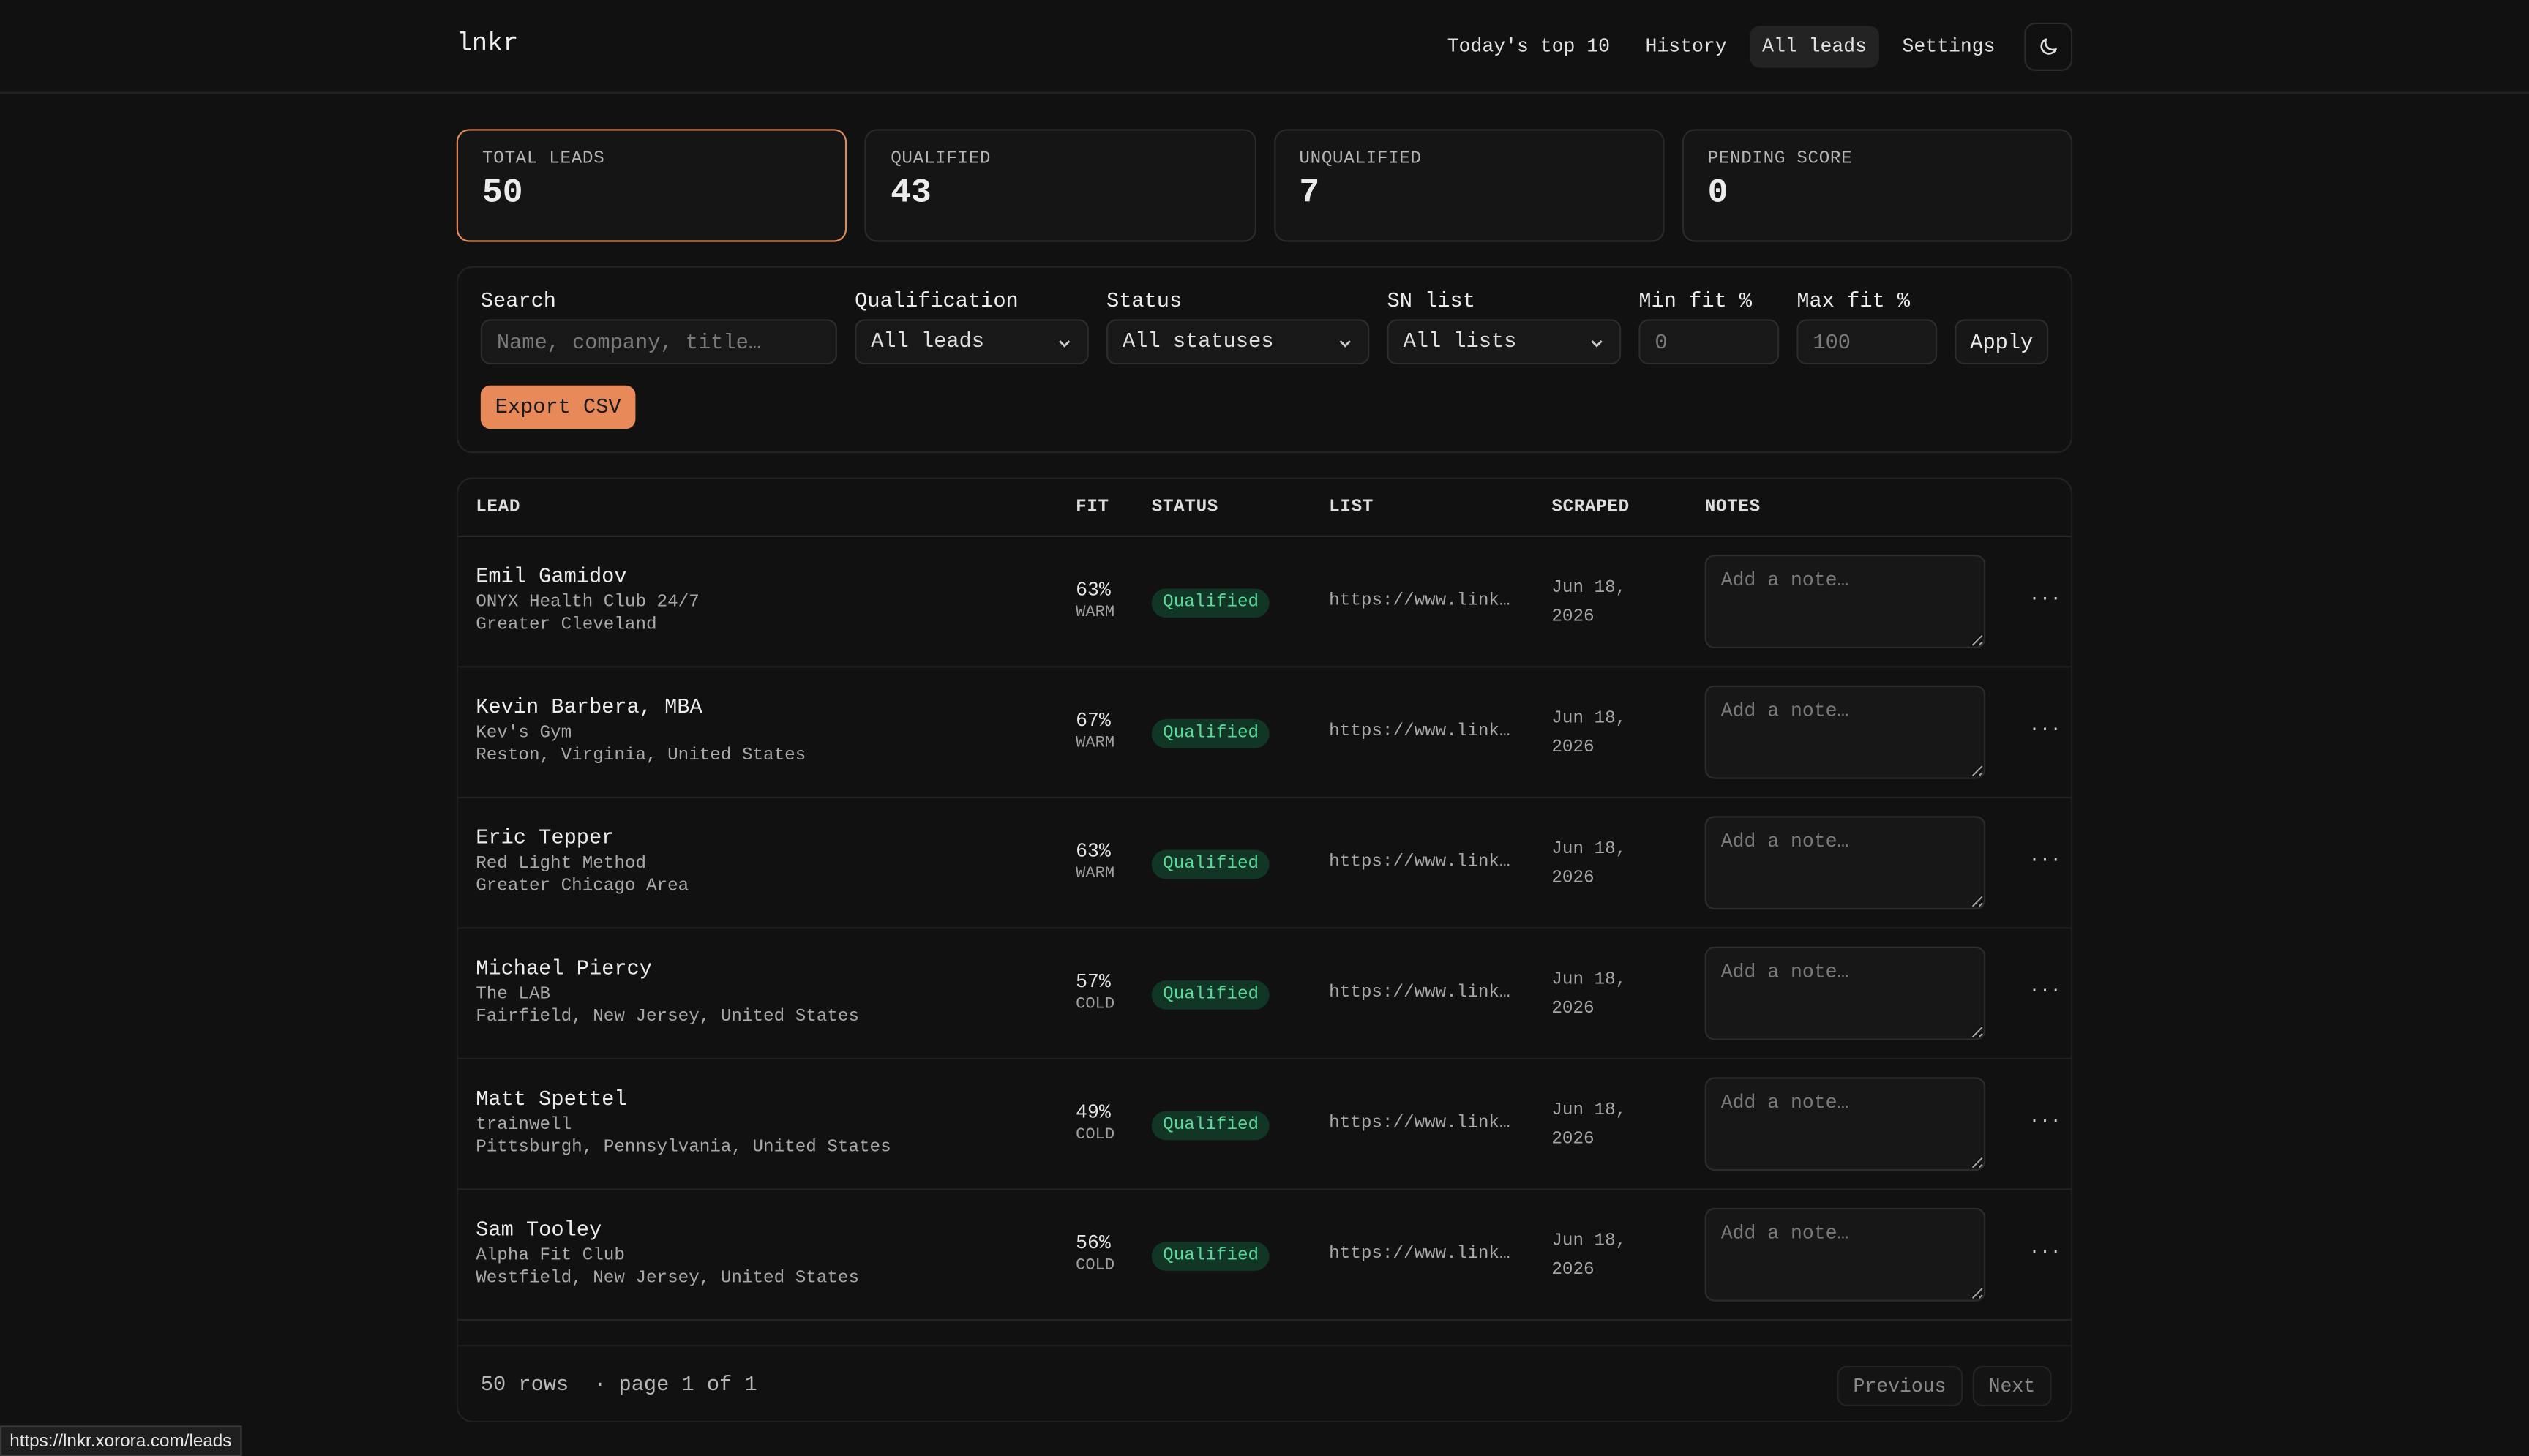 The width and height of the screenshot is (2529, 1456). Describe the element at coordinates (658, 342) in the screenshot. I see `search-input` at that location.